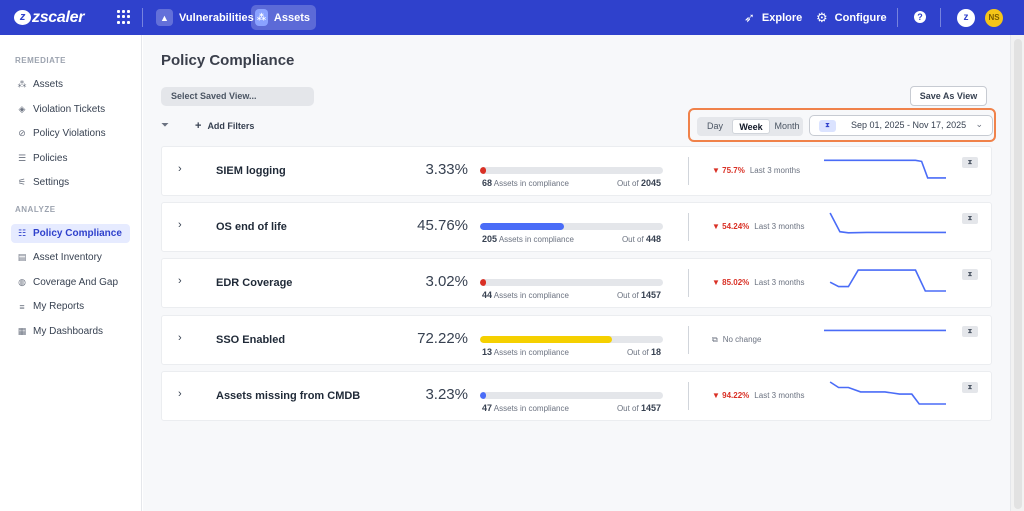 The width and height of the screenshot is (1024, 511). Describe the element at coordinates (525, 352) in the screenshot. I see `in-compliance-count: 13 Assets in compliance` at that location.